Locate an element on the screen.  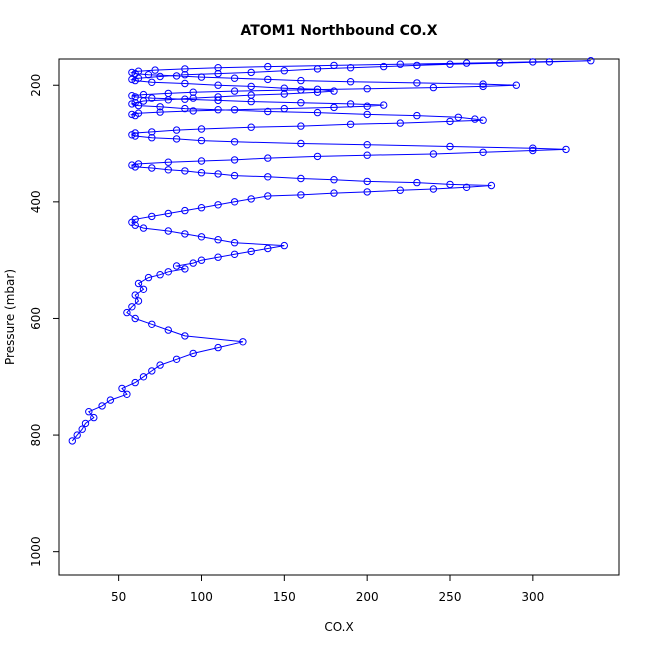
x-tick-label: 200 is located at coordinates (367, 597).